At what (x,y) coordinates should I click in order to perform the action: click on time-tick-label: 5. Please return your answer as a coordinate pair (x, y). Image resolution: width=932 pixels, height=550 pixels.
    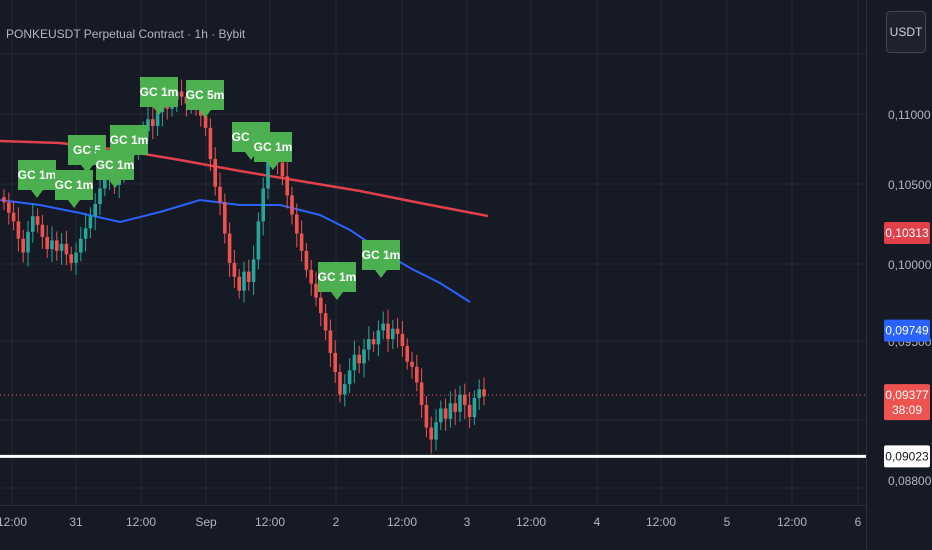
    Looking at the image, I should click on (727, 522).